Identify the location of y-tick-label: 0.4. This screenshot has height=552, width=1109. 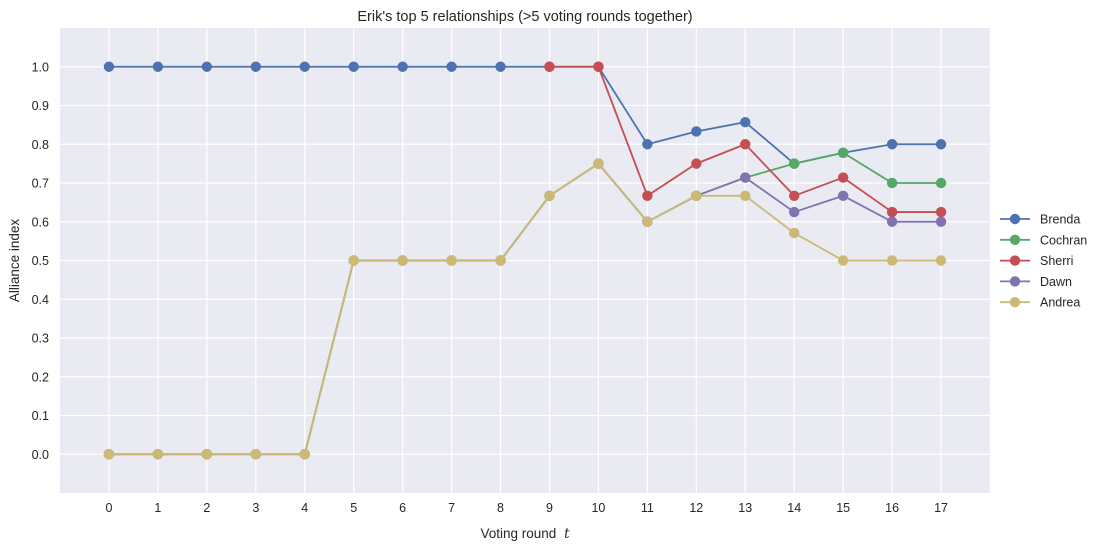
(40, 300).